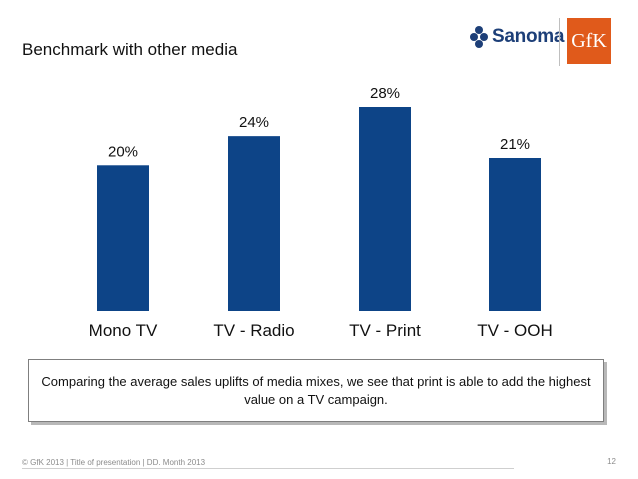 This screenshot has height=479, width=638. I want to click on logo-divider, so click(559, 42).